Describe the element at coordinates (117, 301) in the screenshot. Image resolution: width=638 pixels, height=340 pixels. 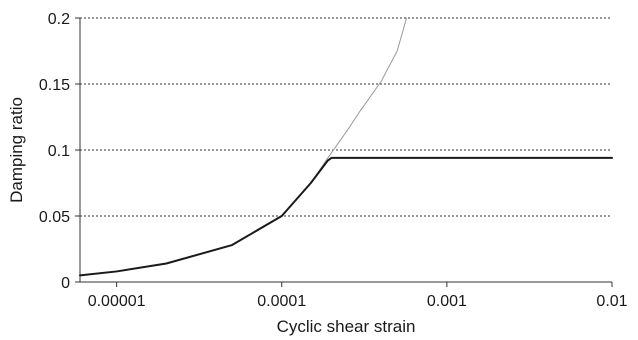
I see `x-tick-label: 0.00001` at that location.